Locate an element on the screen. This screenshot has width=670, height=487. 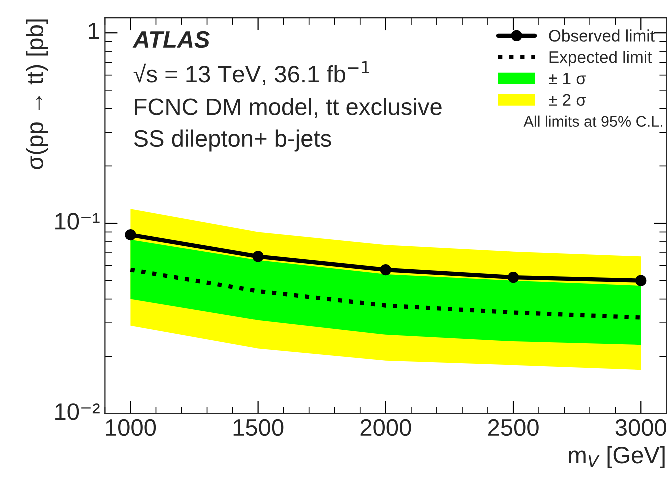
annotation: All limits at 95% C.L. is located at coordinates (593, 122).